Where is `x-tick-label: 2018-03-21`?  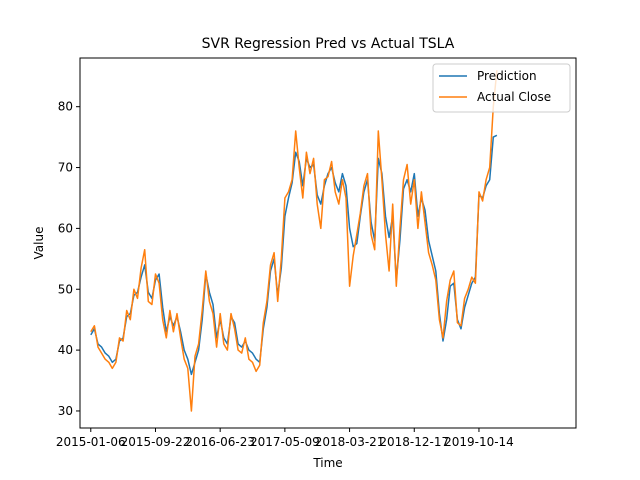
x-tick-label: 2018-03-21 is located at coordinates (350, 442).